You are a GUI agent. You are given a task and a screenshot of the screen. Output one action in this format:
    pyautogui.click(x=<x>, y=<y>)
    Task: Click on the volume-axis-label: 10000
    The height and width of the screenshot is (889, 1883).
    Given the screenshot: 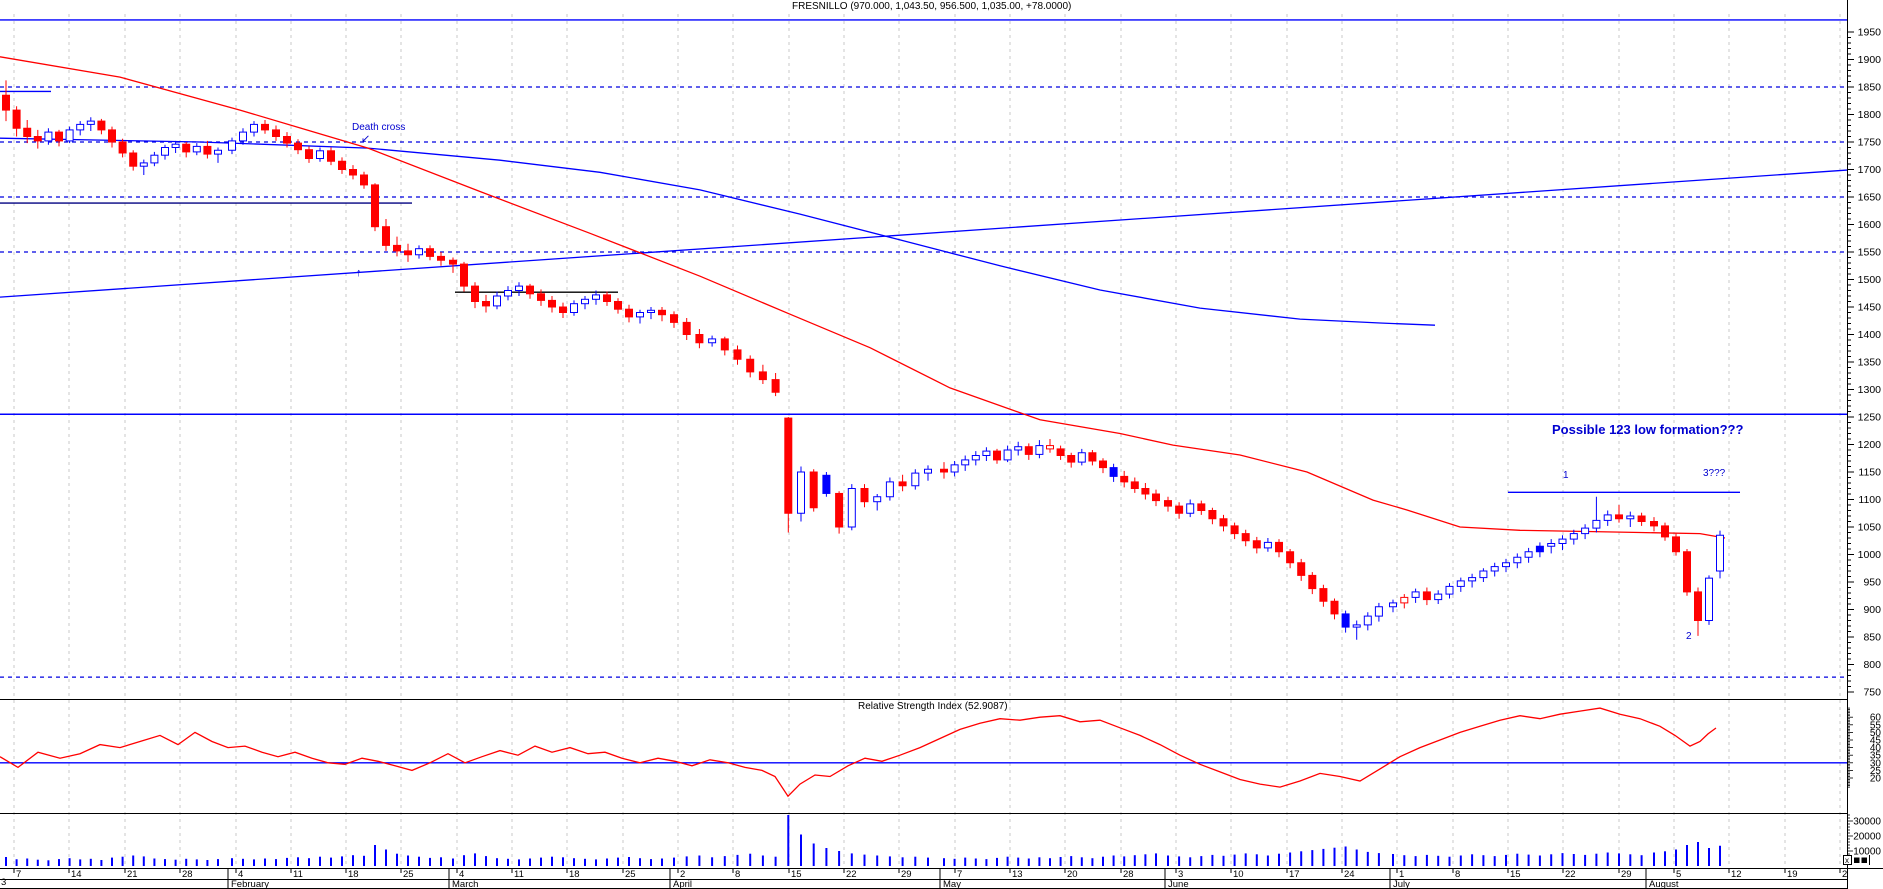 What is the action you would take?
    pyautogui.click(x=1867, y=852)
    